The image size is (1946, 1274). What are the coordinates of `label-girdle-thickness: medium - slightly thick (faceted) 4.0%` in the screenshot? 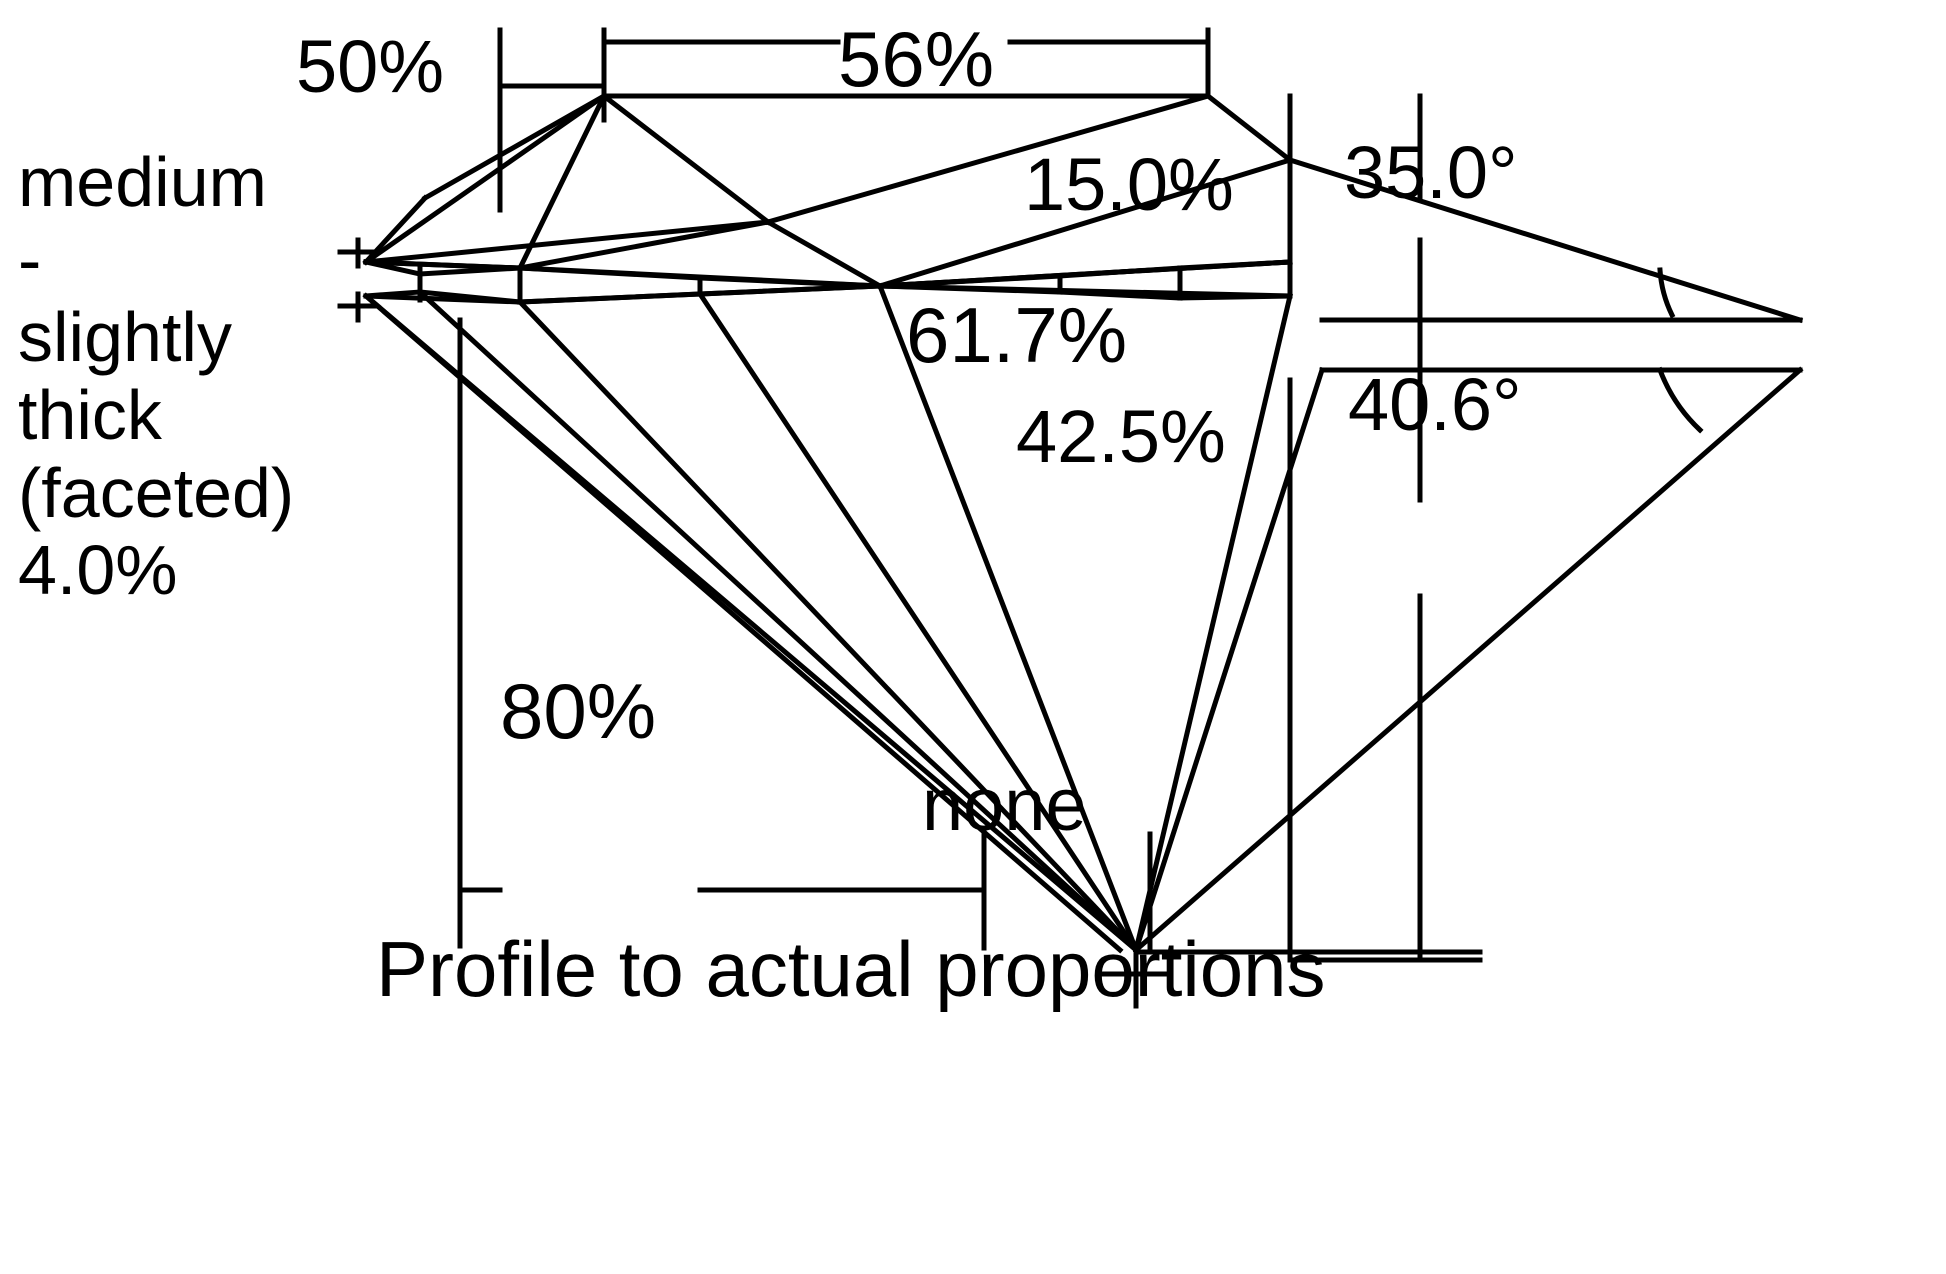 It's located at (156, 376).